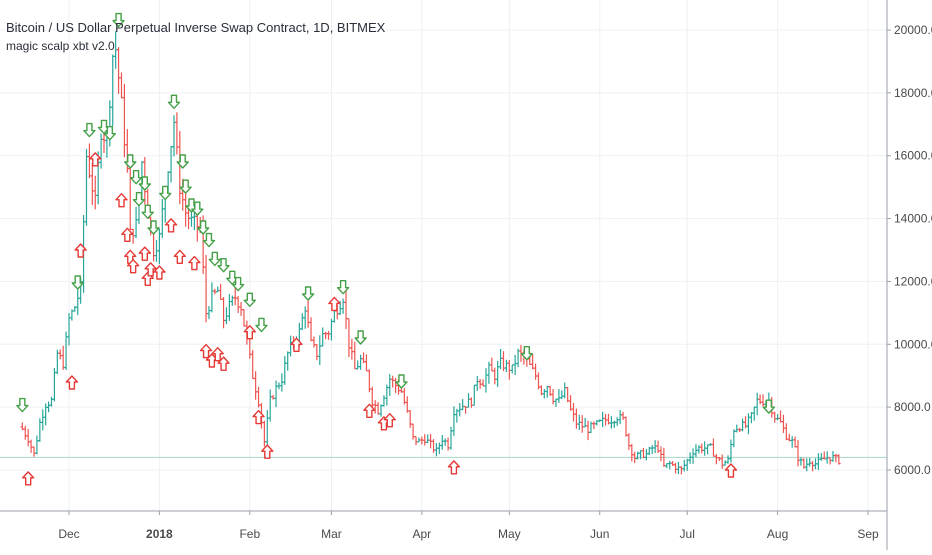 The image size is (932, 555). Describe the element at coordinates (468, 526) in the screenshot. I see `x-axis: Dec 2018 Feb Mar Apr May Jun Jul Aug Sep` at that location.